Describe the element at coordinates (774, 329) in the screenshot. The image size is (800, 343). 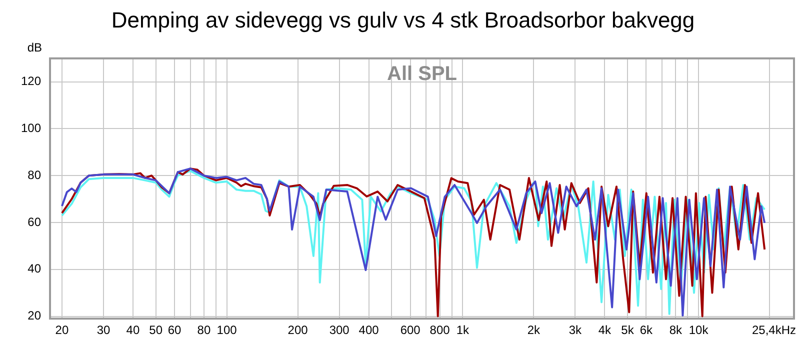
I see `x-axis-title: 25,4kHz` at that location.